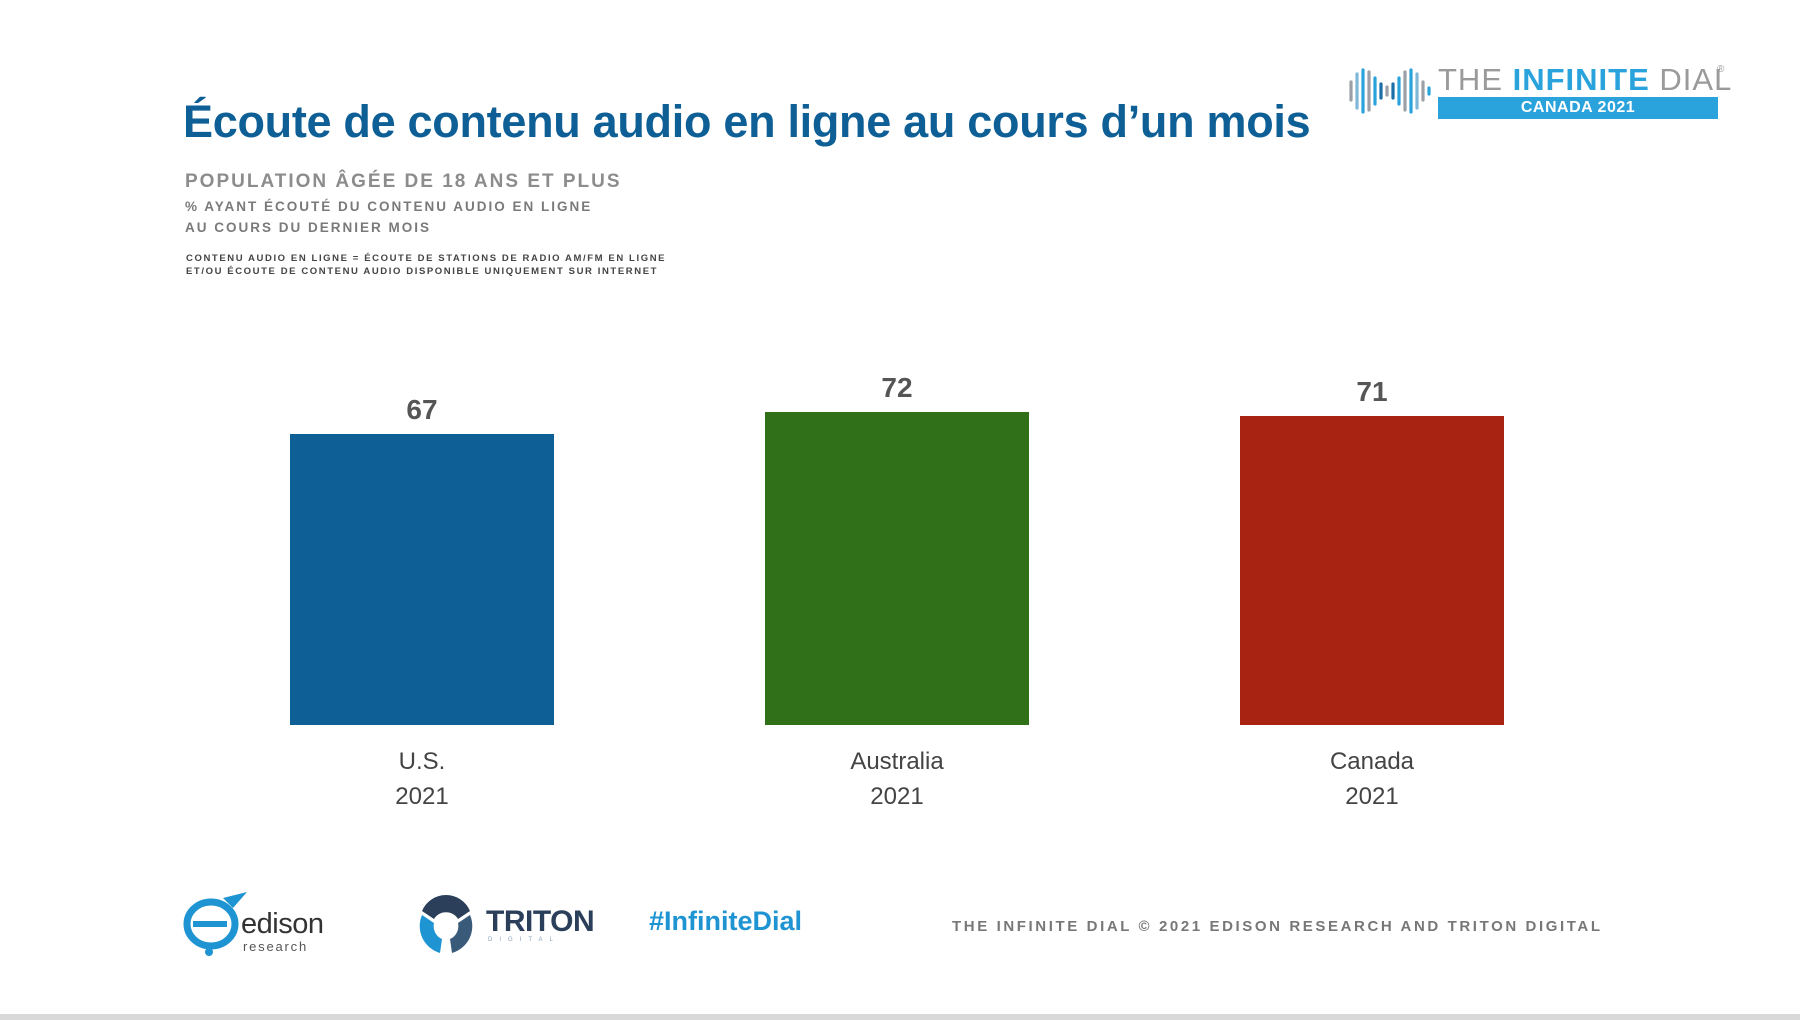 The height and width of the screenshot is (1020, 1800). I want to click on logo-wordmark: THE INFINITE DIAL, so click(1585, 79).